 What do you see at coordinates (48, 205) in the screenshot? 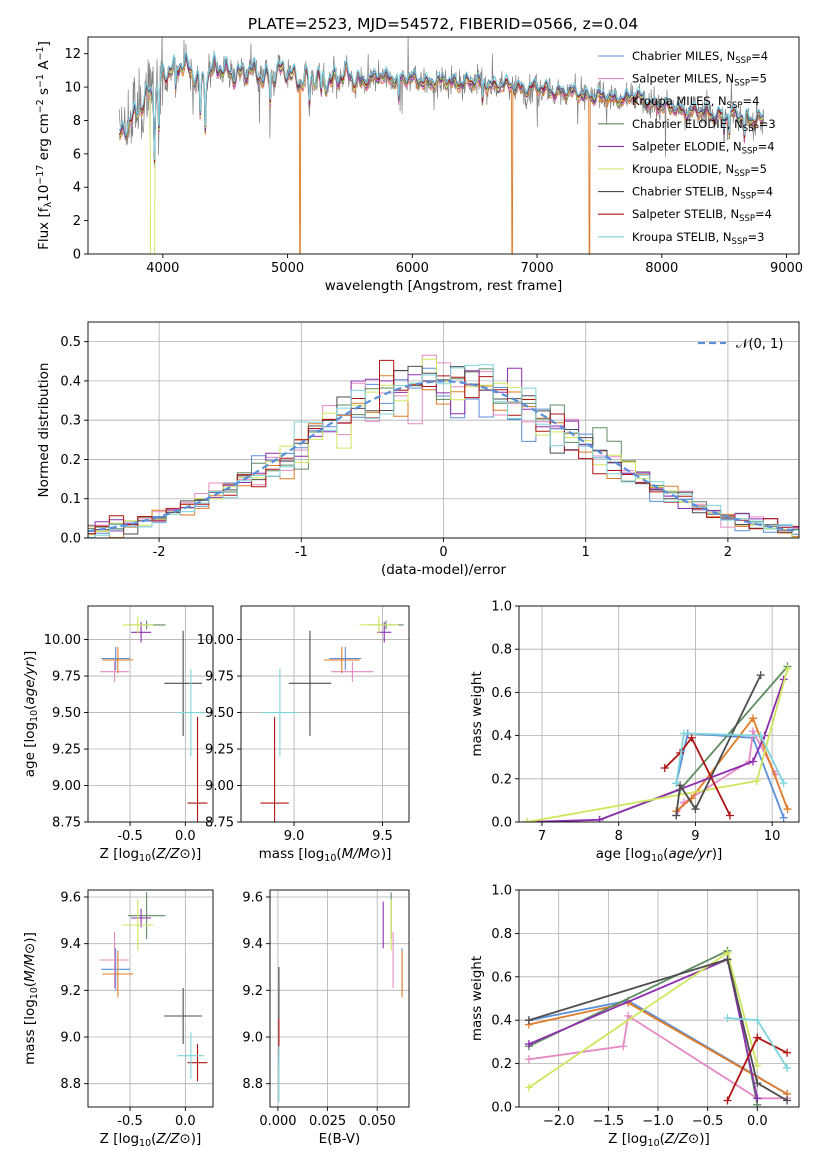
I see `y-axis-label-part: λ` at bounding box center [48, 205].